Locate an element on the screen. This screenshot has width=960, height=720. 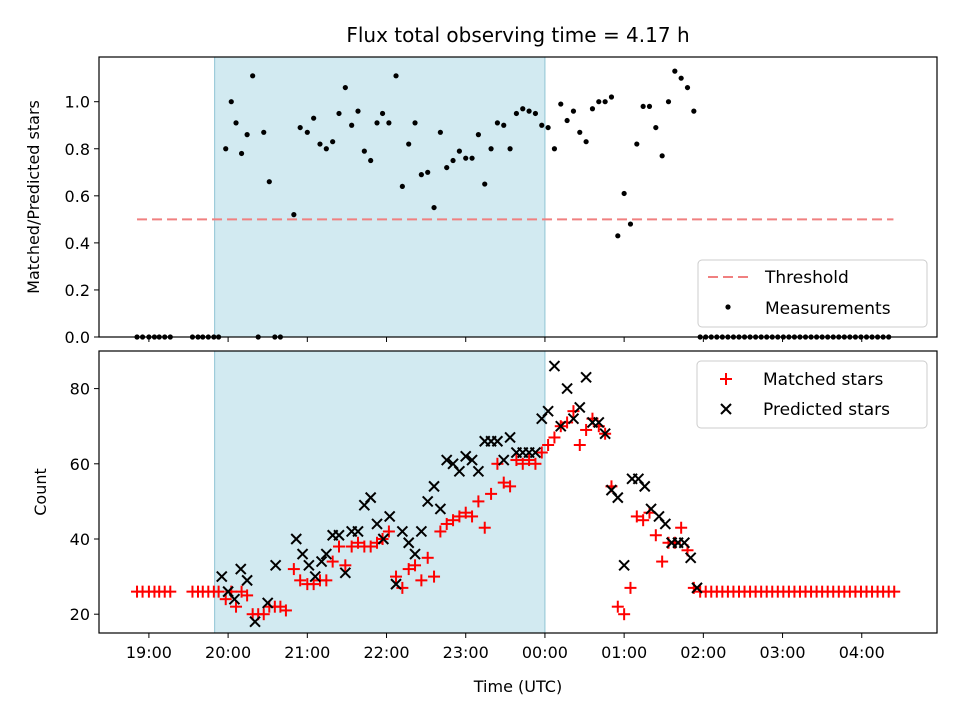
ytick-label: 60 is located at coordinates (80, 464).